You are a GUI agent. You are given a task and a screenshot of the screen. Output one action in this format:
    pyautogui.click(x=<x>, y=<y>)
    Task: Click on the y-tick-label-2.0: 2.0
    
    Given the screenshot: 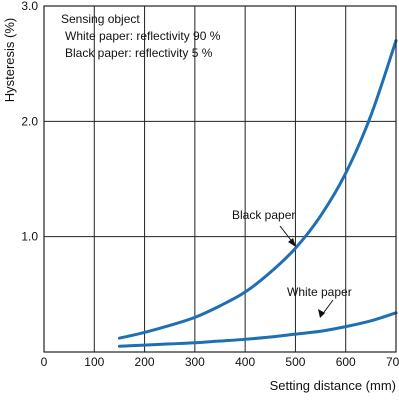 What is the action you would take?
    pyautogui.click(x=29, y=121)
    